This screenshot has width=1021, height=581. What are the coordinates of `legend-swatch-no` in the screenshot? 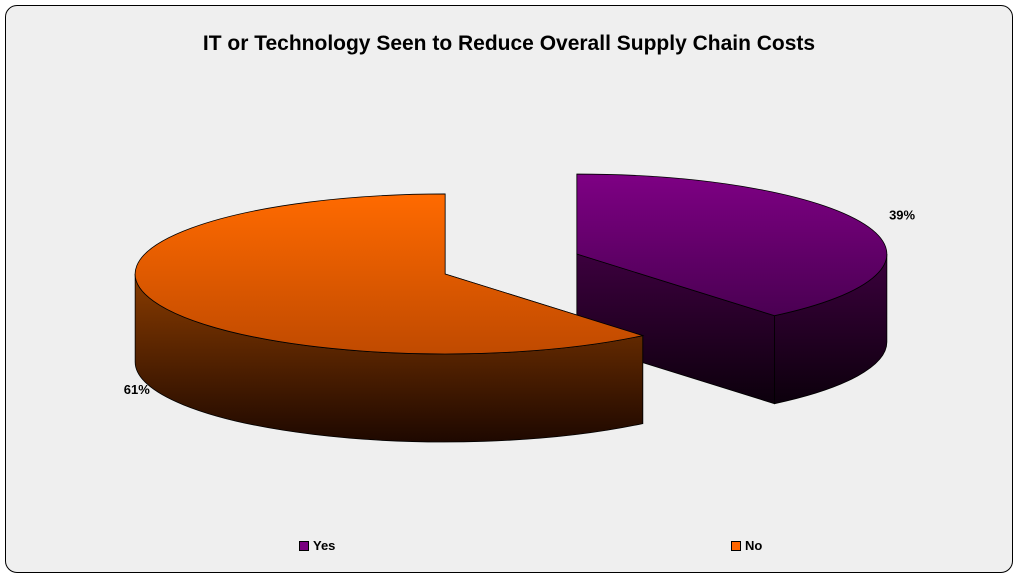 It's located at (736, 545).